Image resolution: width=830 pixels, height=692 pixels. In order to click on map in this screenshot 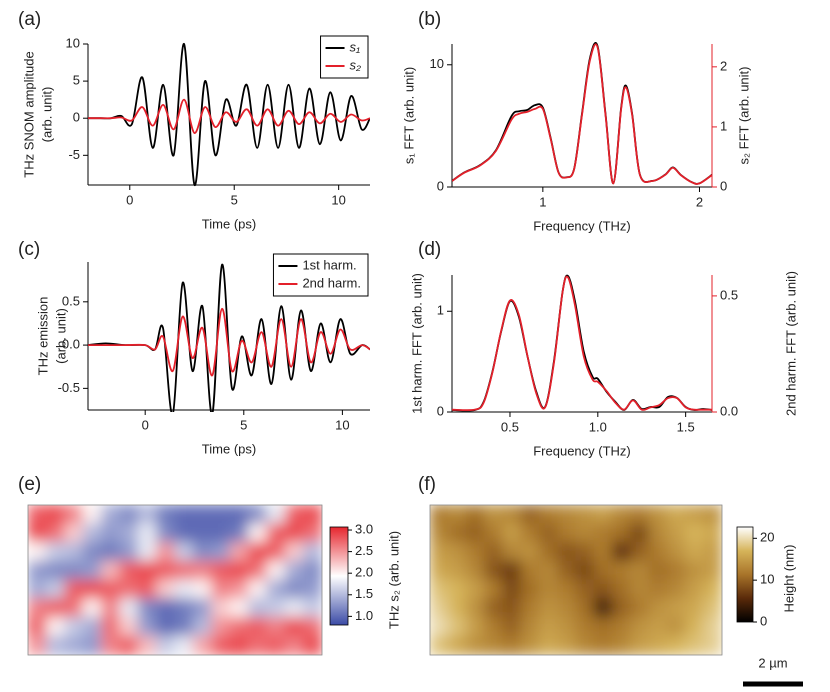, I will do `click(576, 580)`.